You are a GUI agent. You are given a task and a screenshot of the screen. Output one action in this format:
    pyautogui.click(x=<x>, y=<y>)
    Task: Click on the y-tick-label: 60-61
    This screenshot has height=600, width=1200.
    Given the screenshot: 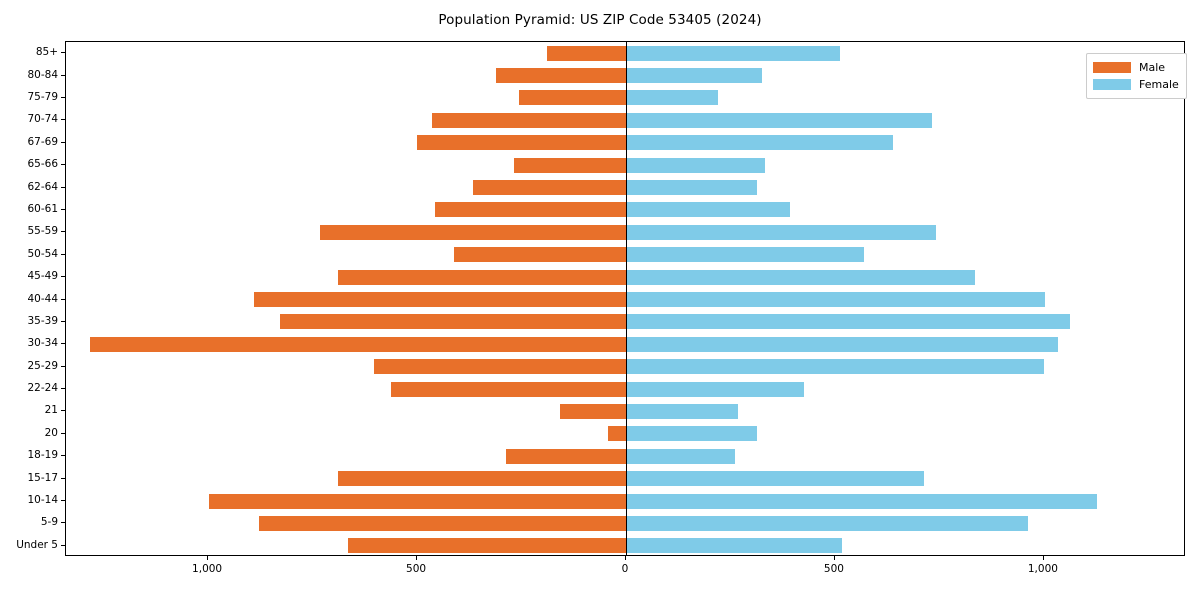 What is the action you would take?
    pyautogui.click(x=42, y=208)
    